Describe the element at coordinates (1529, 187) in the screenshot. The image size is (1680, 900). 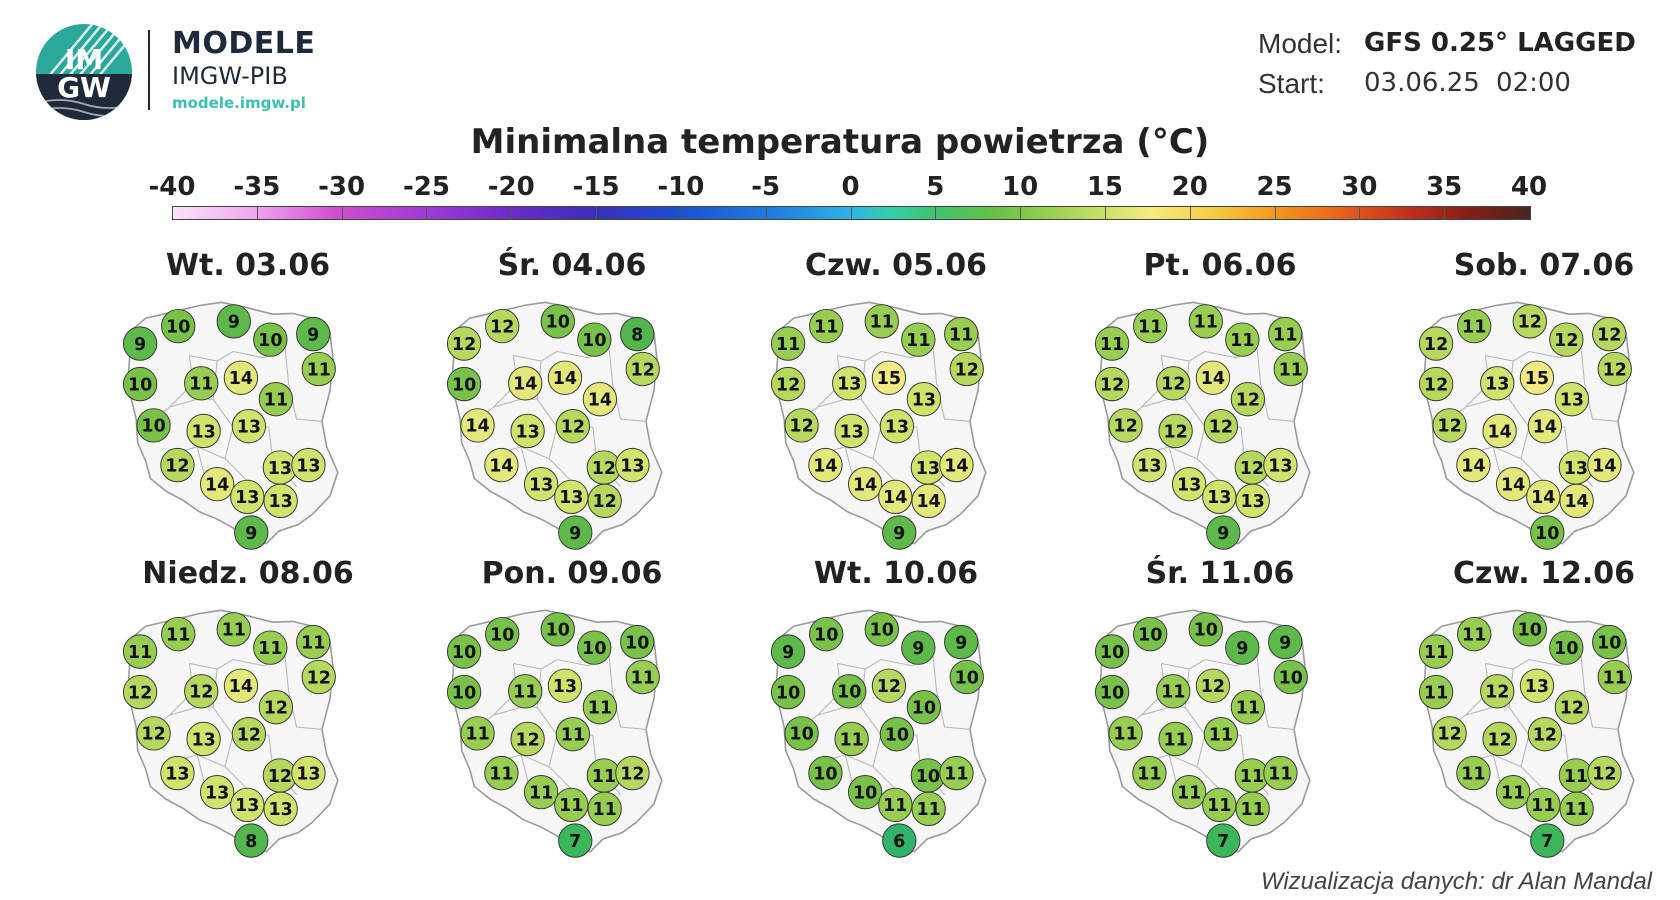
I see `scale-tick-label: 40` at that location.